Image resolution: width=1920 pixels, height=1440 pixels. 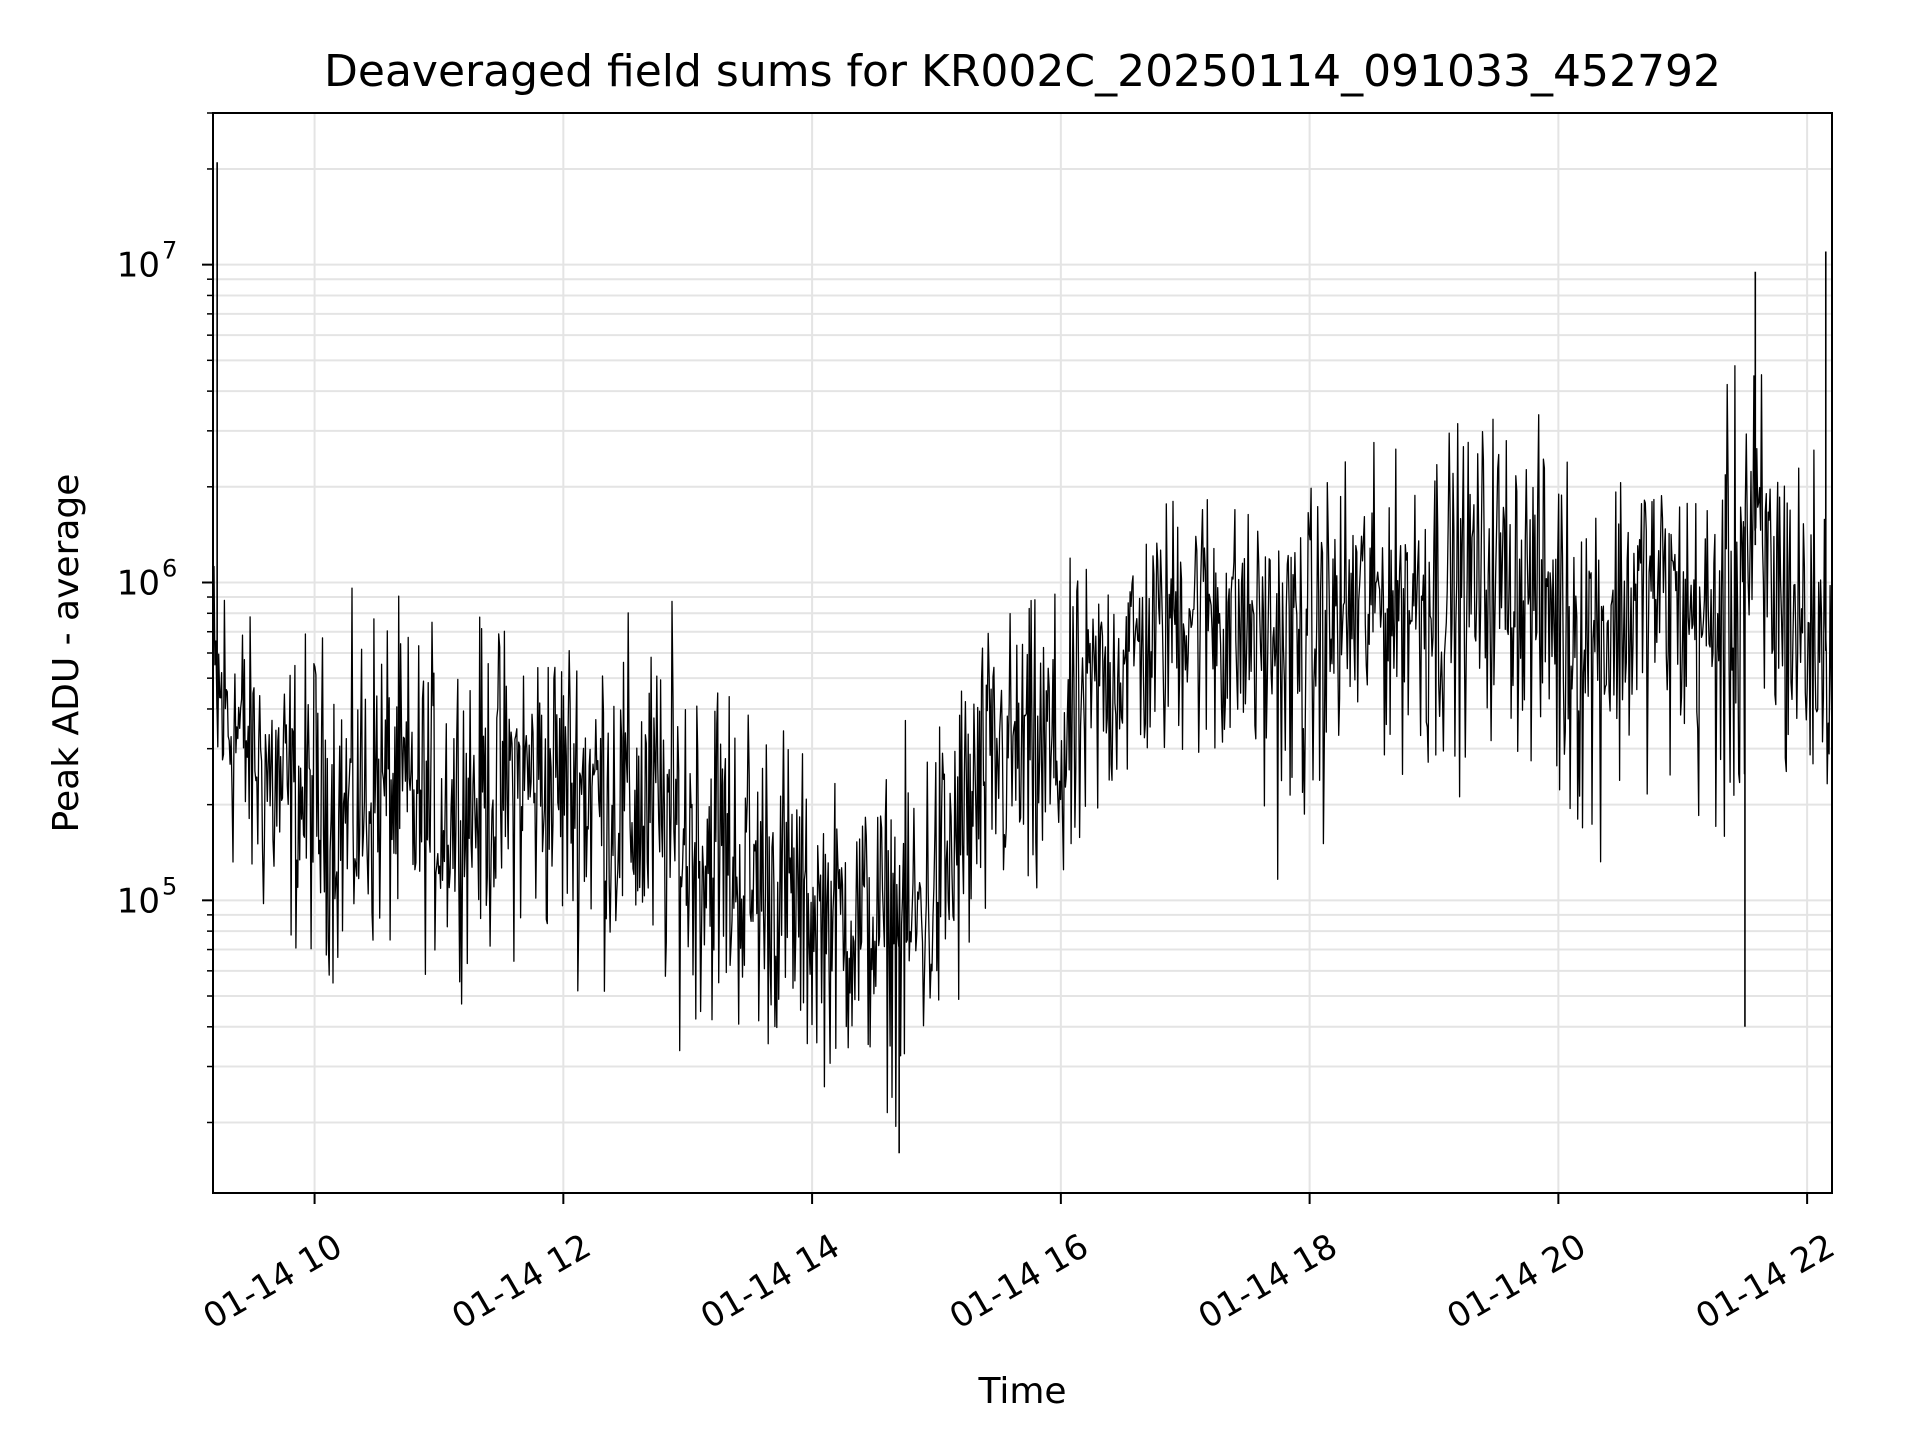 I want to click on x-axis-label: Time, so click(x=1021, y=1391).